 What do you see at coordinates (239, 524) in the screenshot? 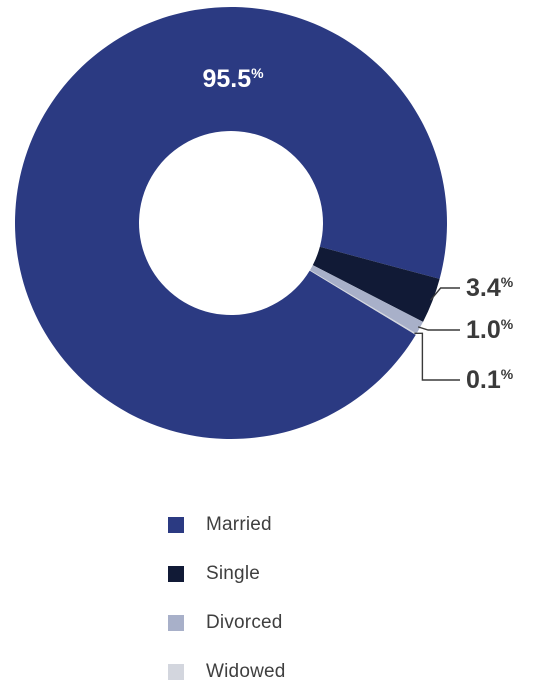
I see `legend-label-married: Married` at bounding box center [239, 524].